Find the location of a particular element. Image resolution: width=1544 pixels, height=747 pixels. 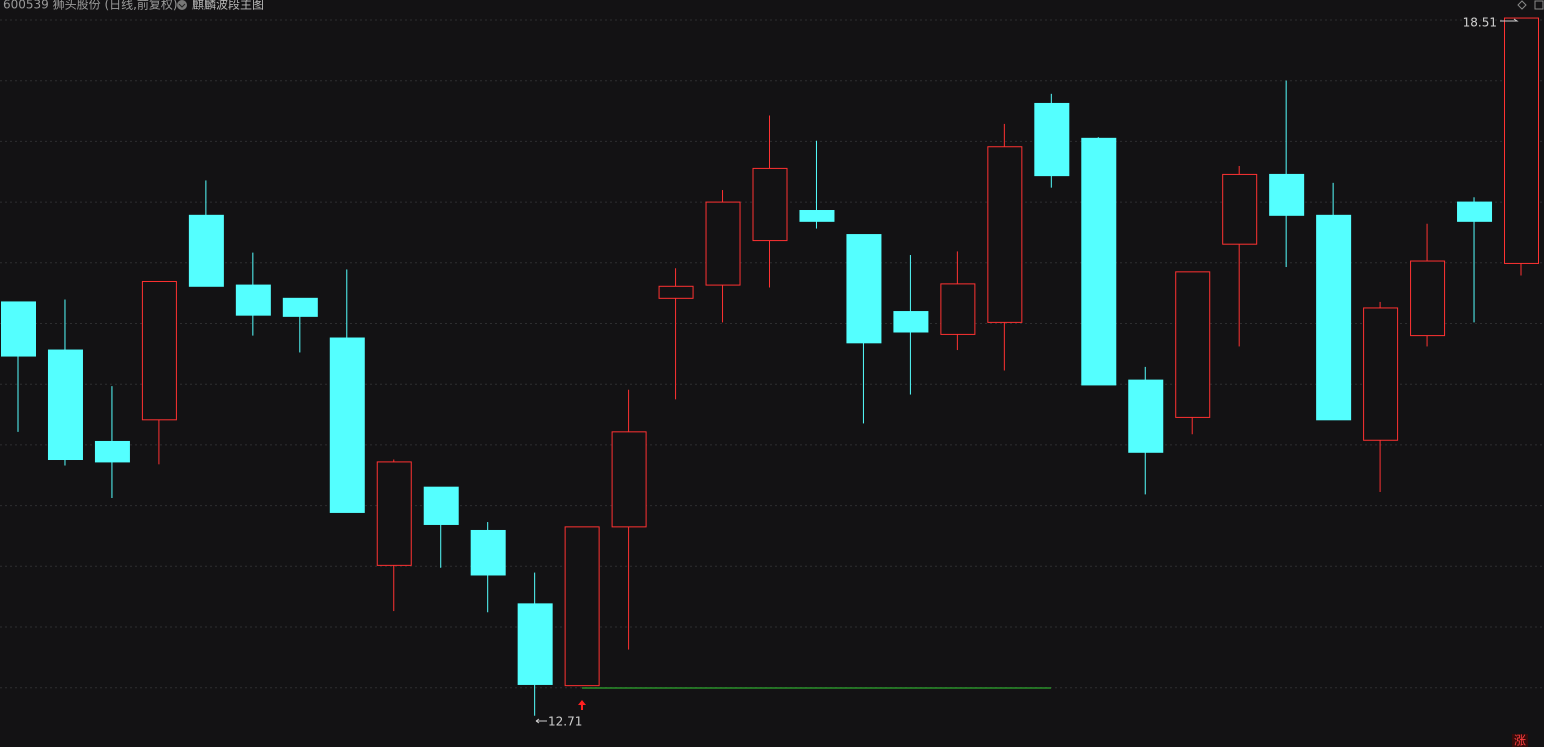

min-arrow is located at coordinates (541, 721).